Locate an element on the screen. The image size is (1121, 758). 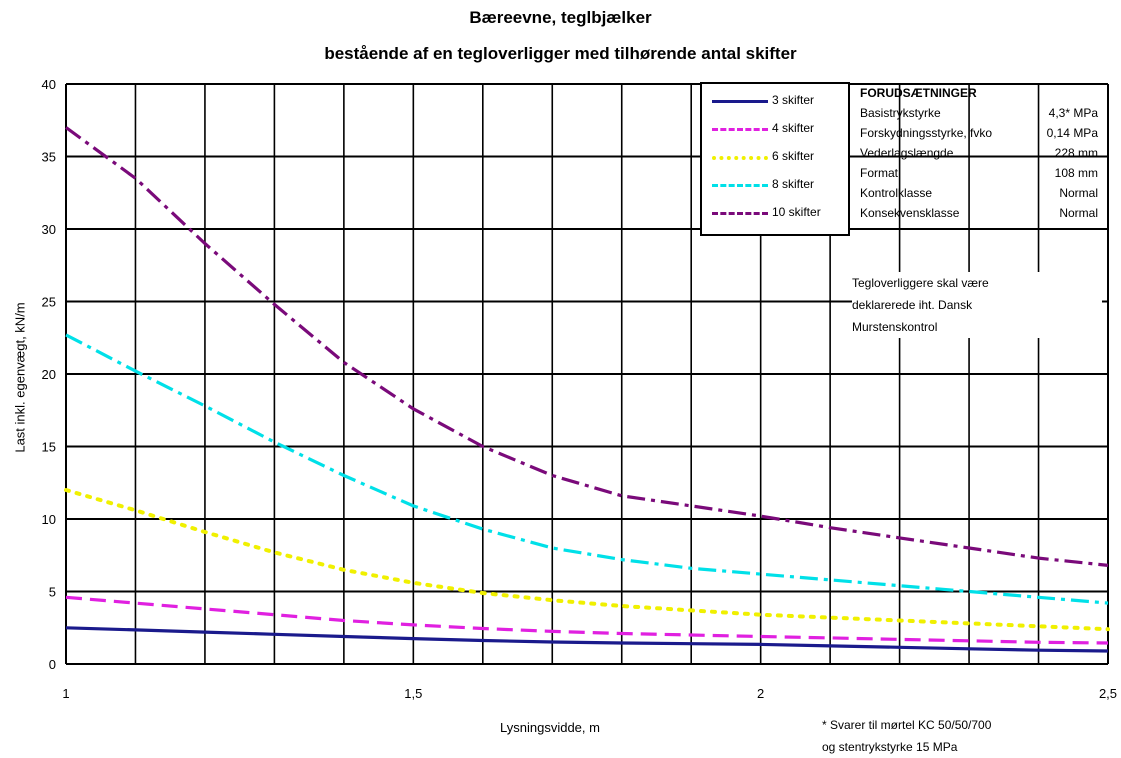
assumption-value: 228 mm is located at coordinates (1076, 153).